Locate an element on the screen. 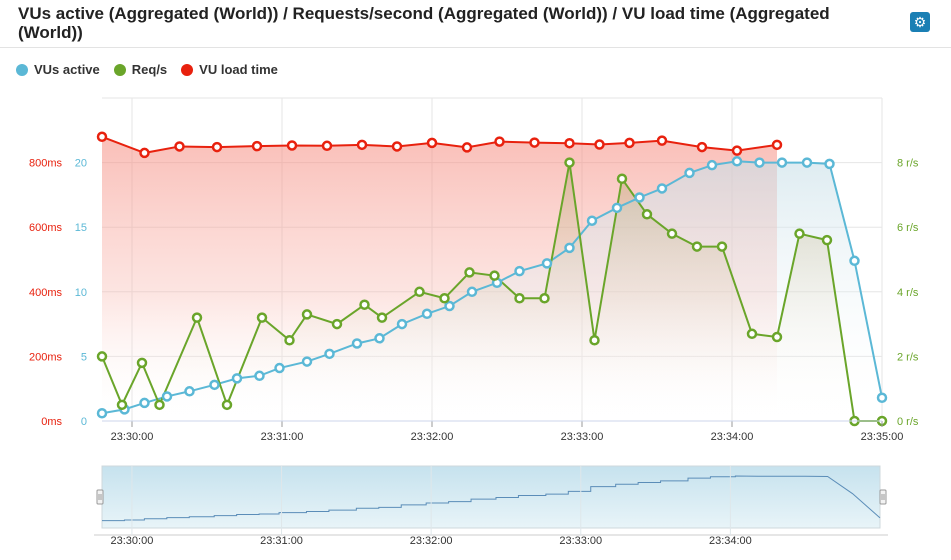  y-tick-label-vus: 5 is located at coordinates (84, 357).